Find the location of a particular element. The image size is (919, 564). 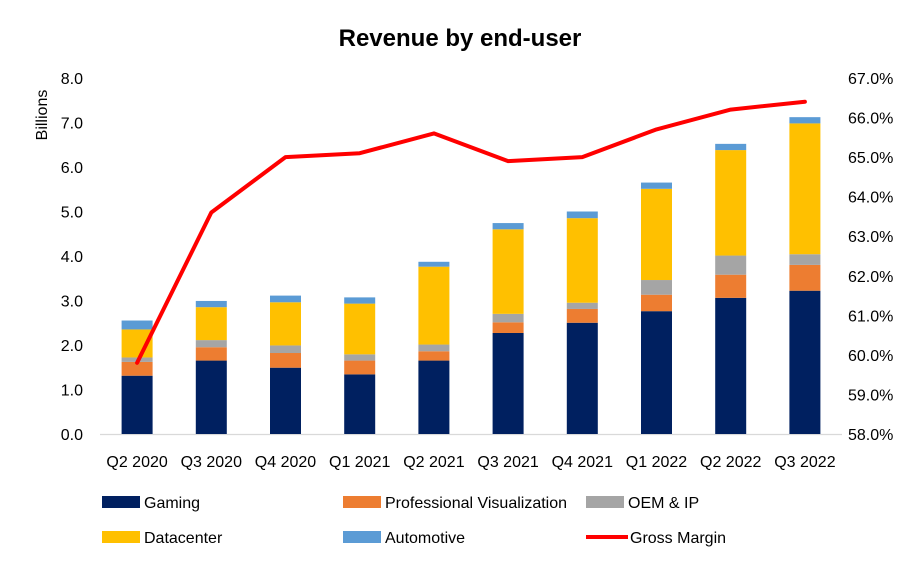

y2-tick-label: 59.0% is located at coordinates (870, 395).